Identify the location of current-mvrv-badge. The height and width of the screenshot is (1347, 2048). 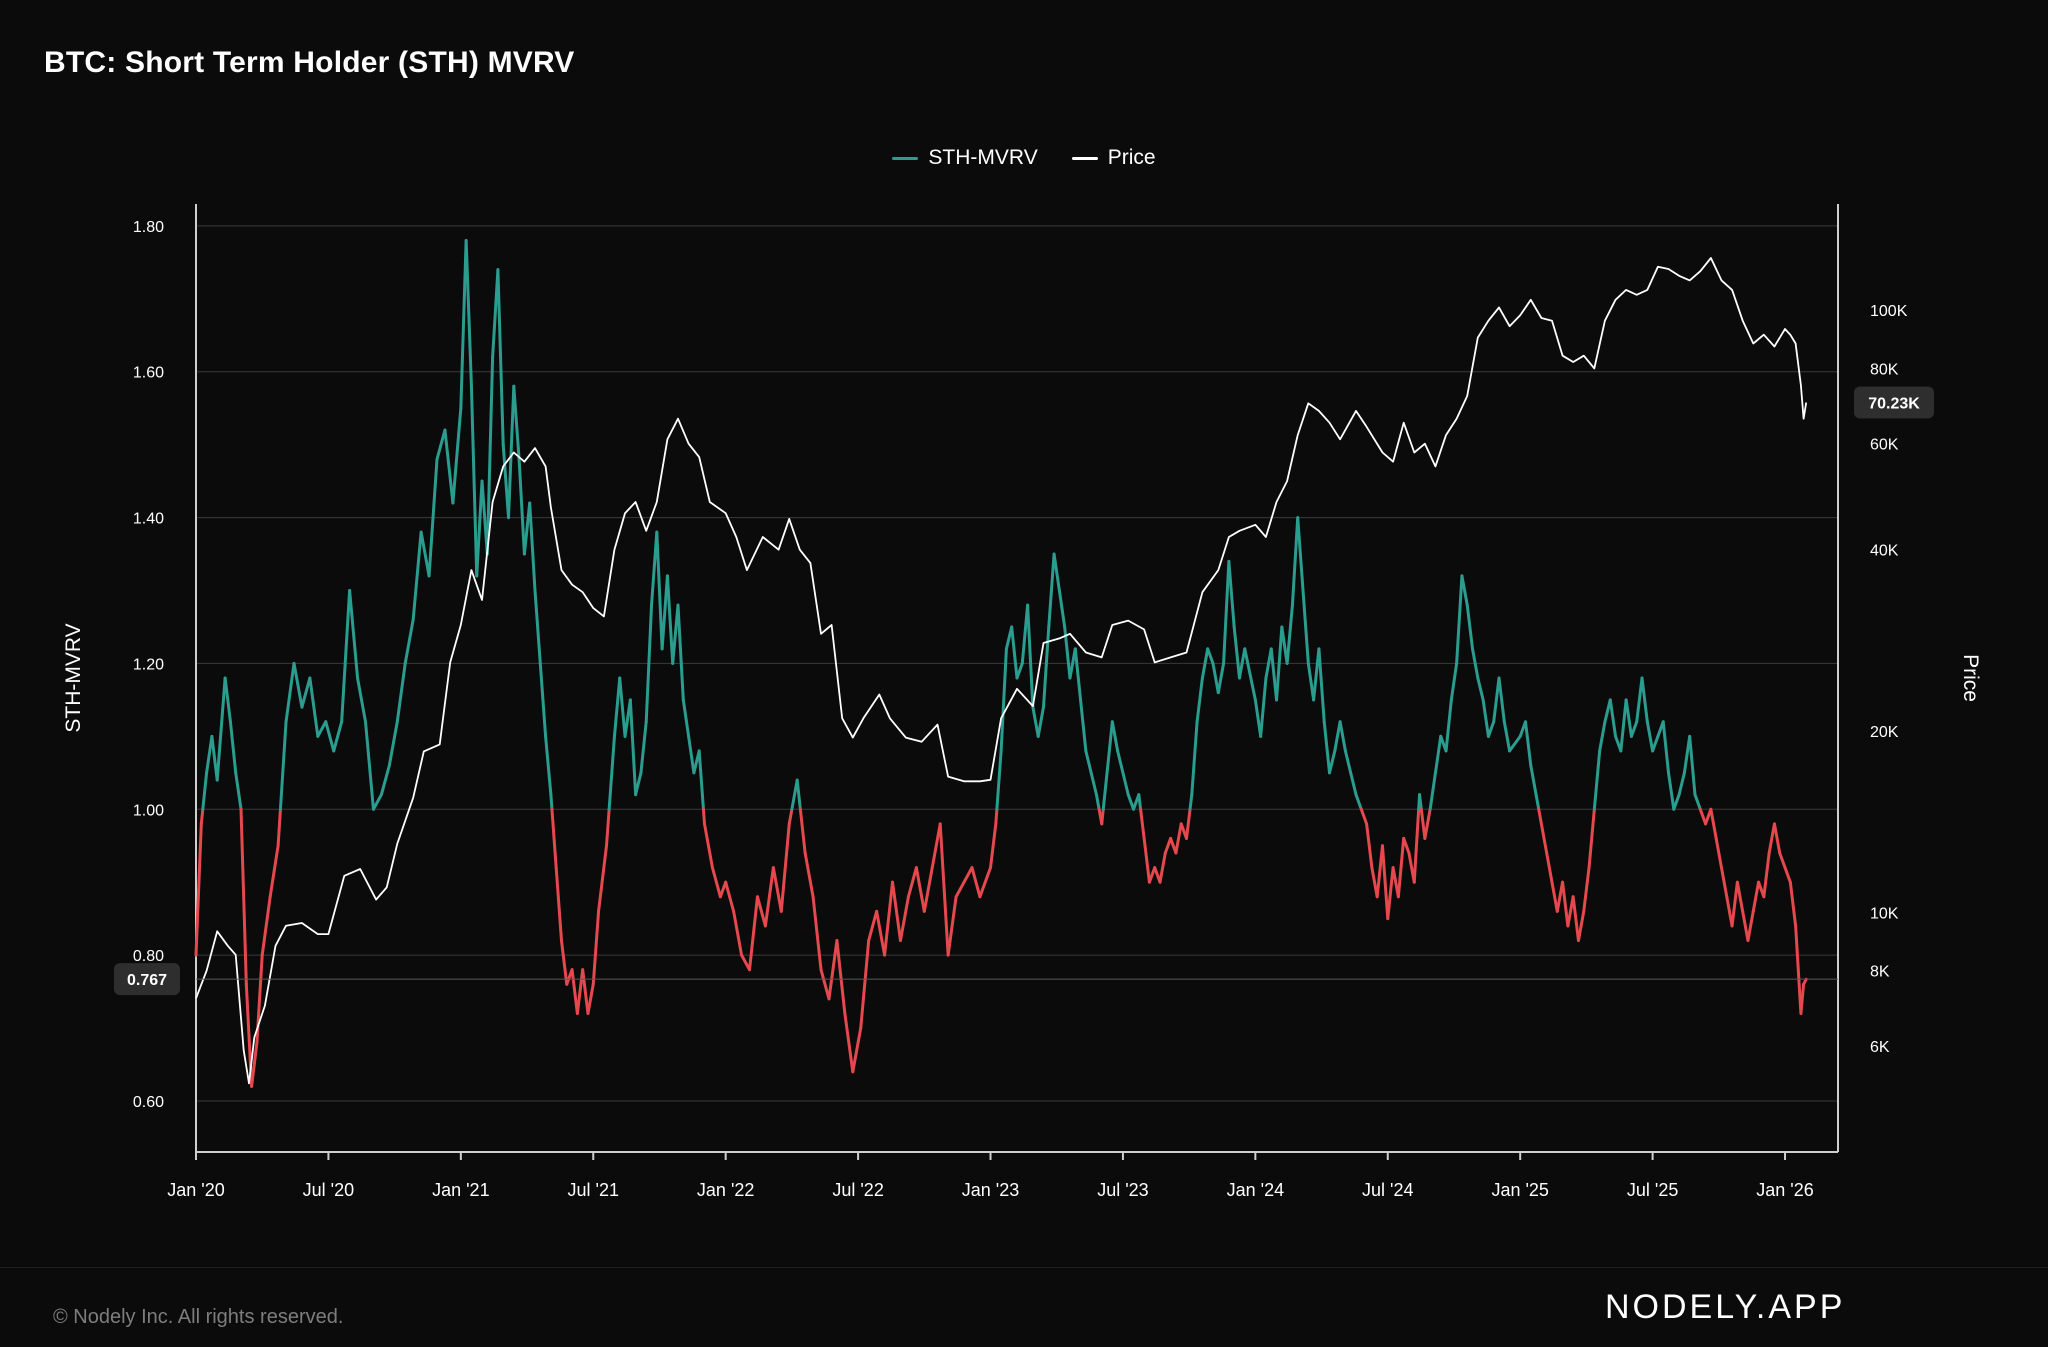
(147, 979).